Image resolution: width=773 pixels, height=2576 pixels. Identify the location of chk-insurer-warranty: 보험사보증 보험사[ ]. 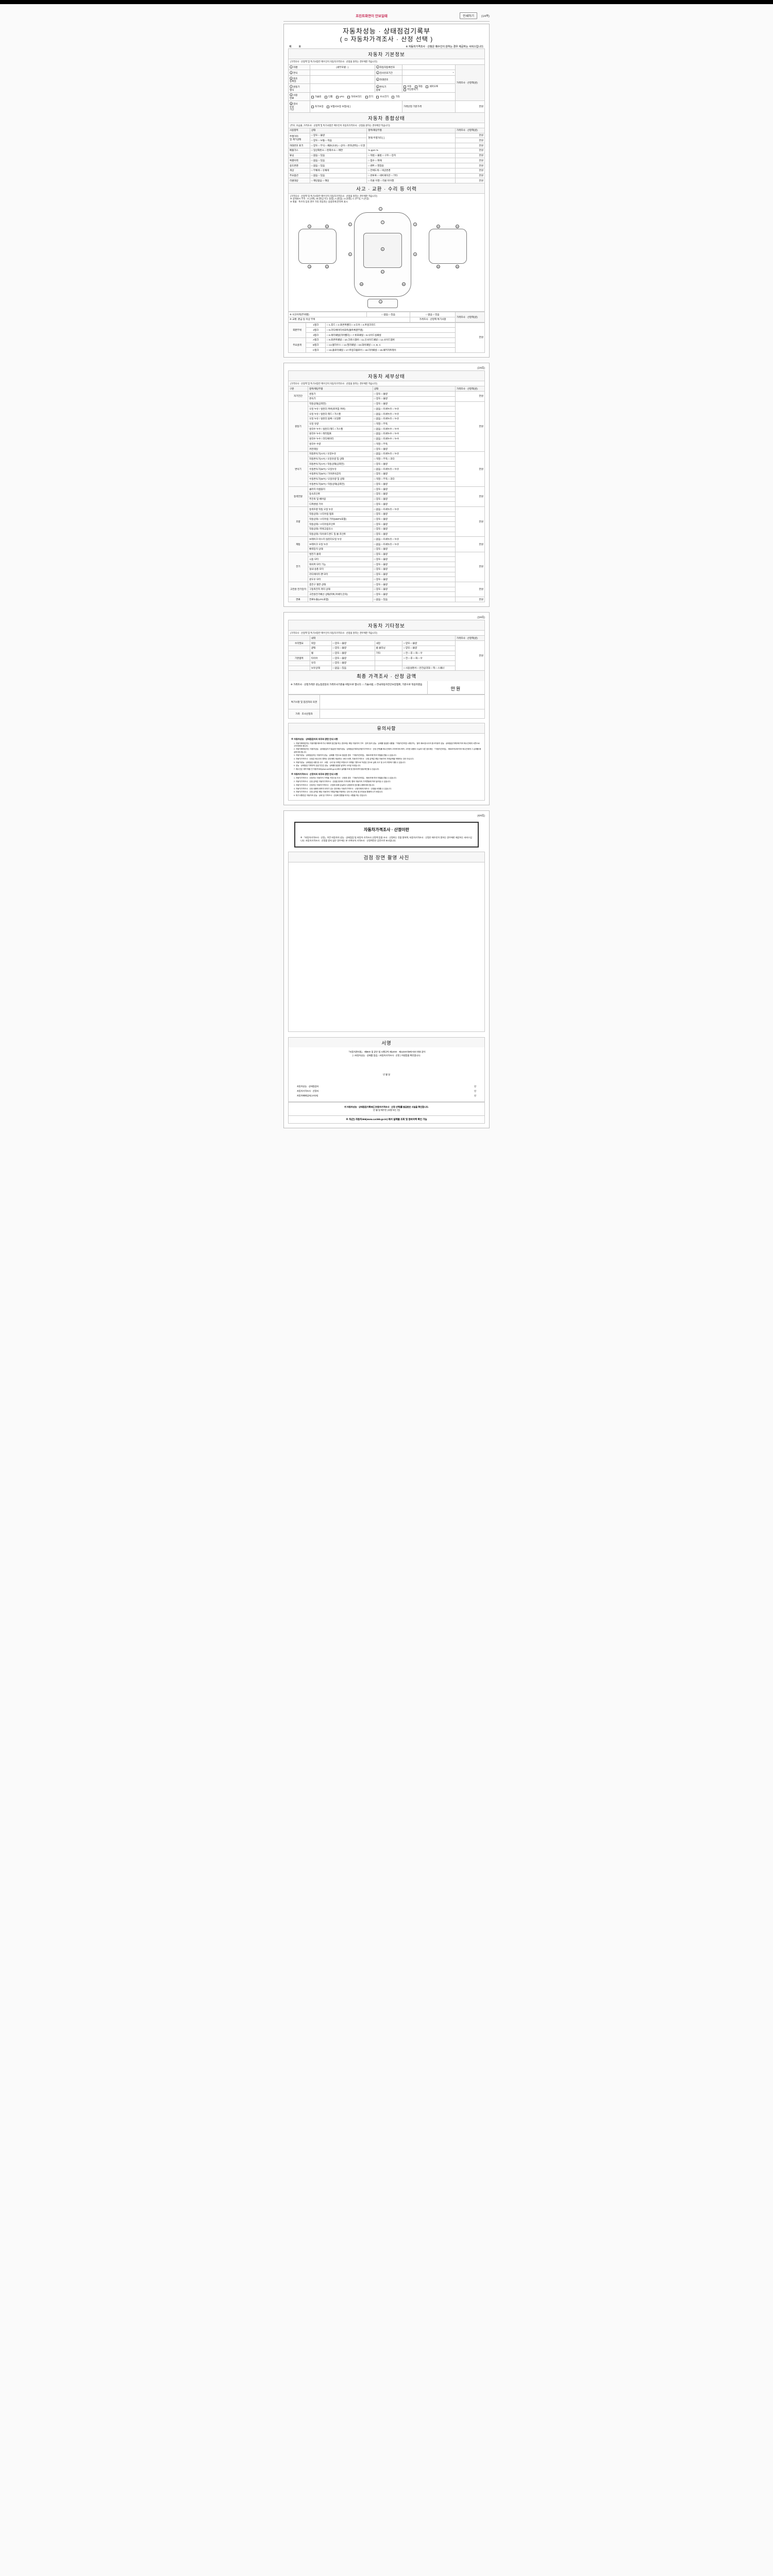
(338, 106).